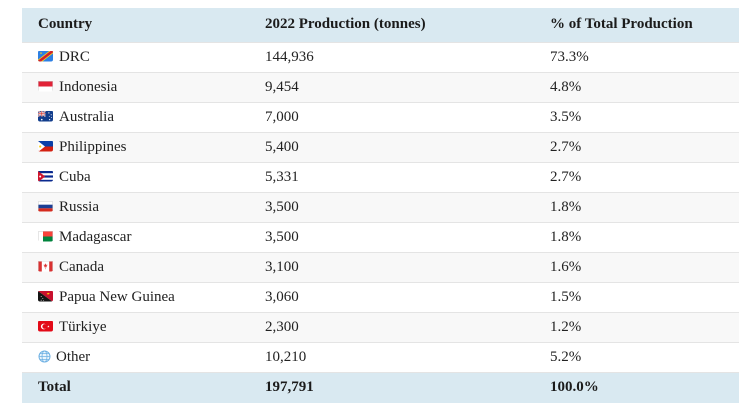  I want to click on table-row-australia: Australia 7,000 3.5%, so click(380, 117).